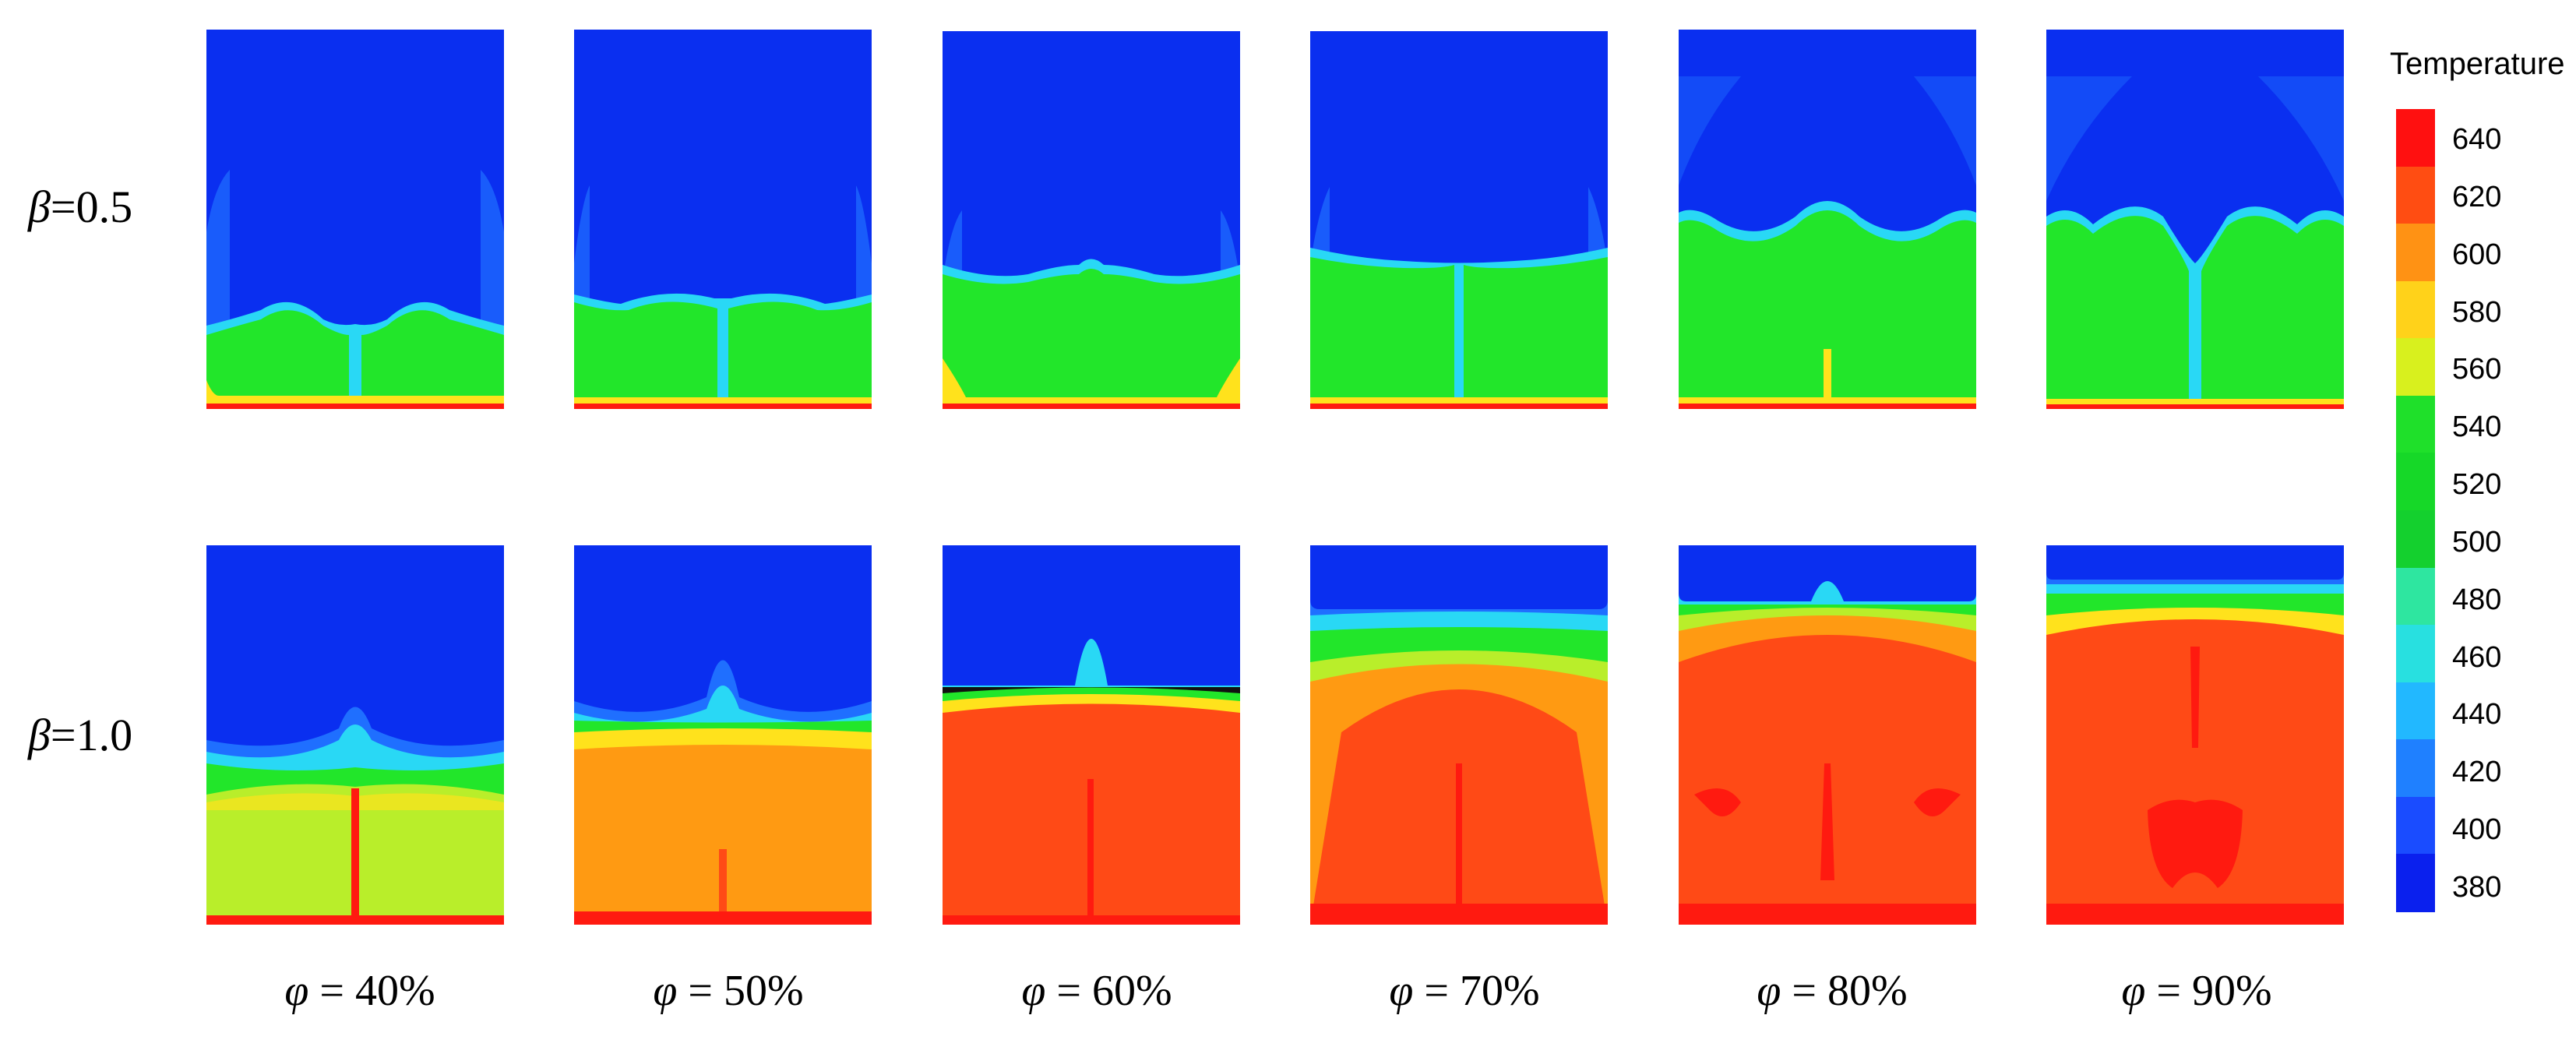 Image resolution: width=2576 pixels, height=1061 pixels. I want to click on legend-tick-label: 500, so click(2477, 542).